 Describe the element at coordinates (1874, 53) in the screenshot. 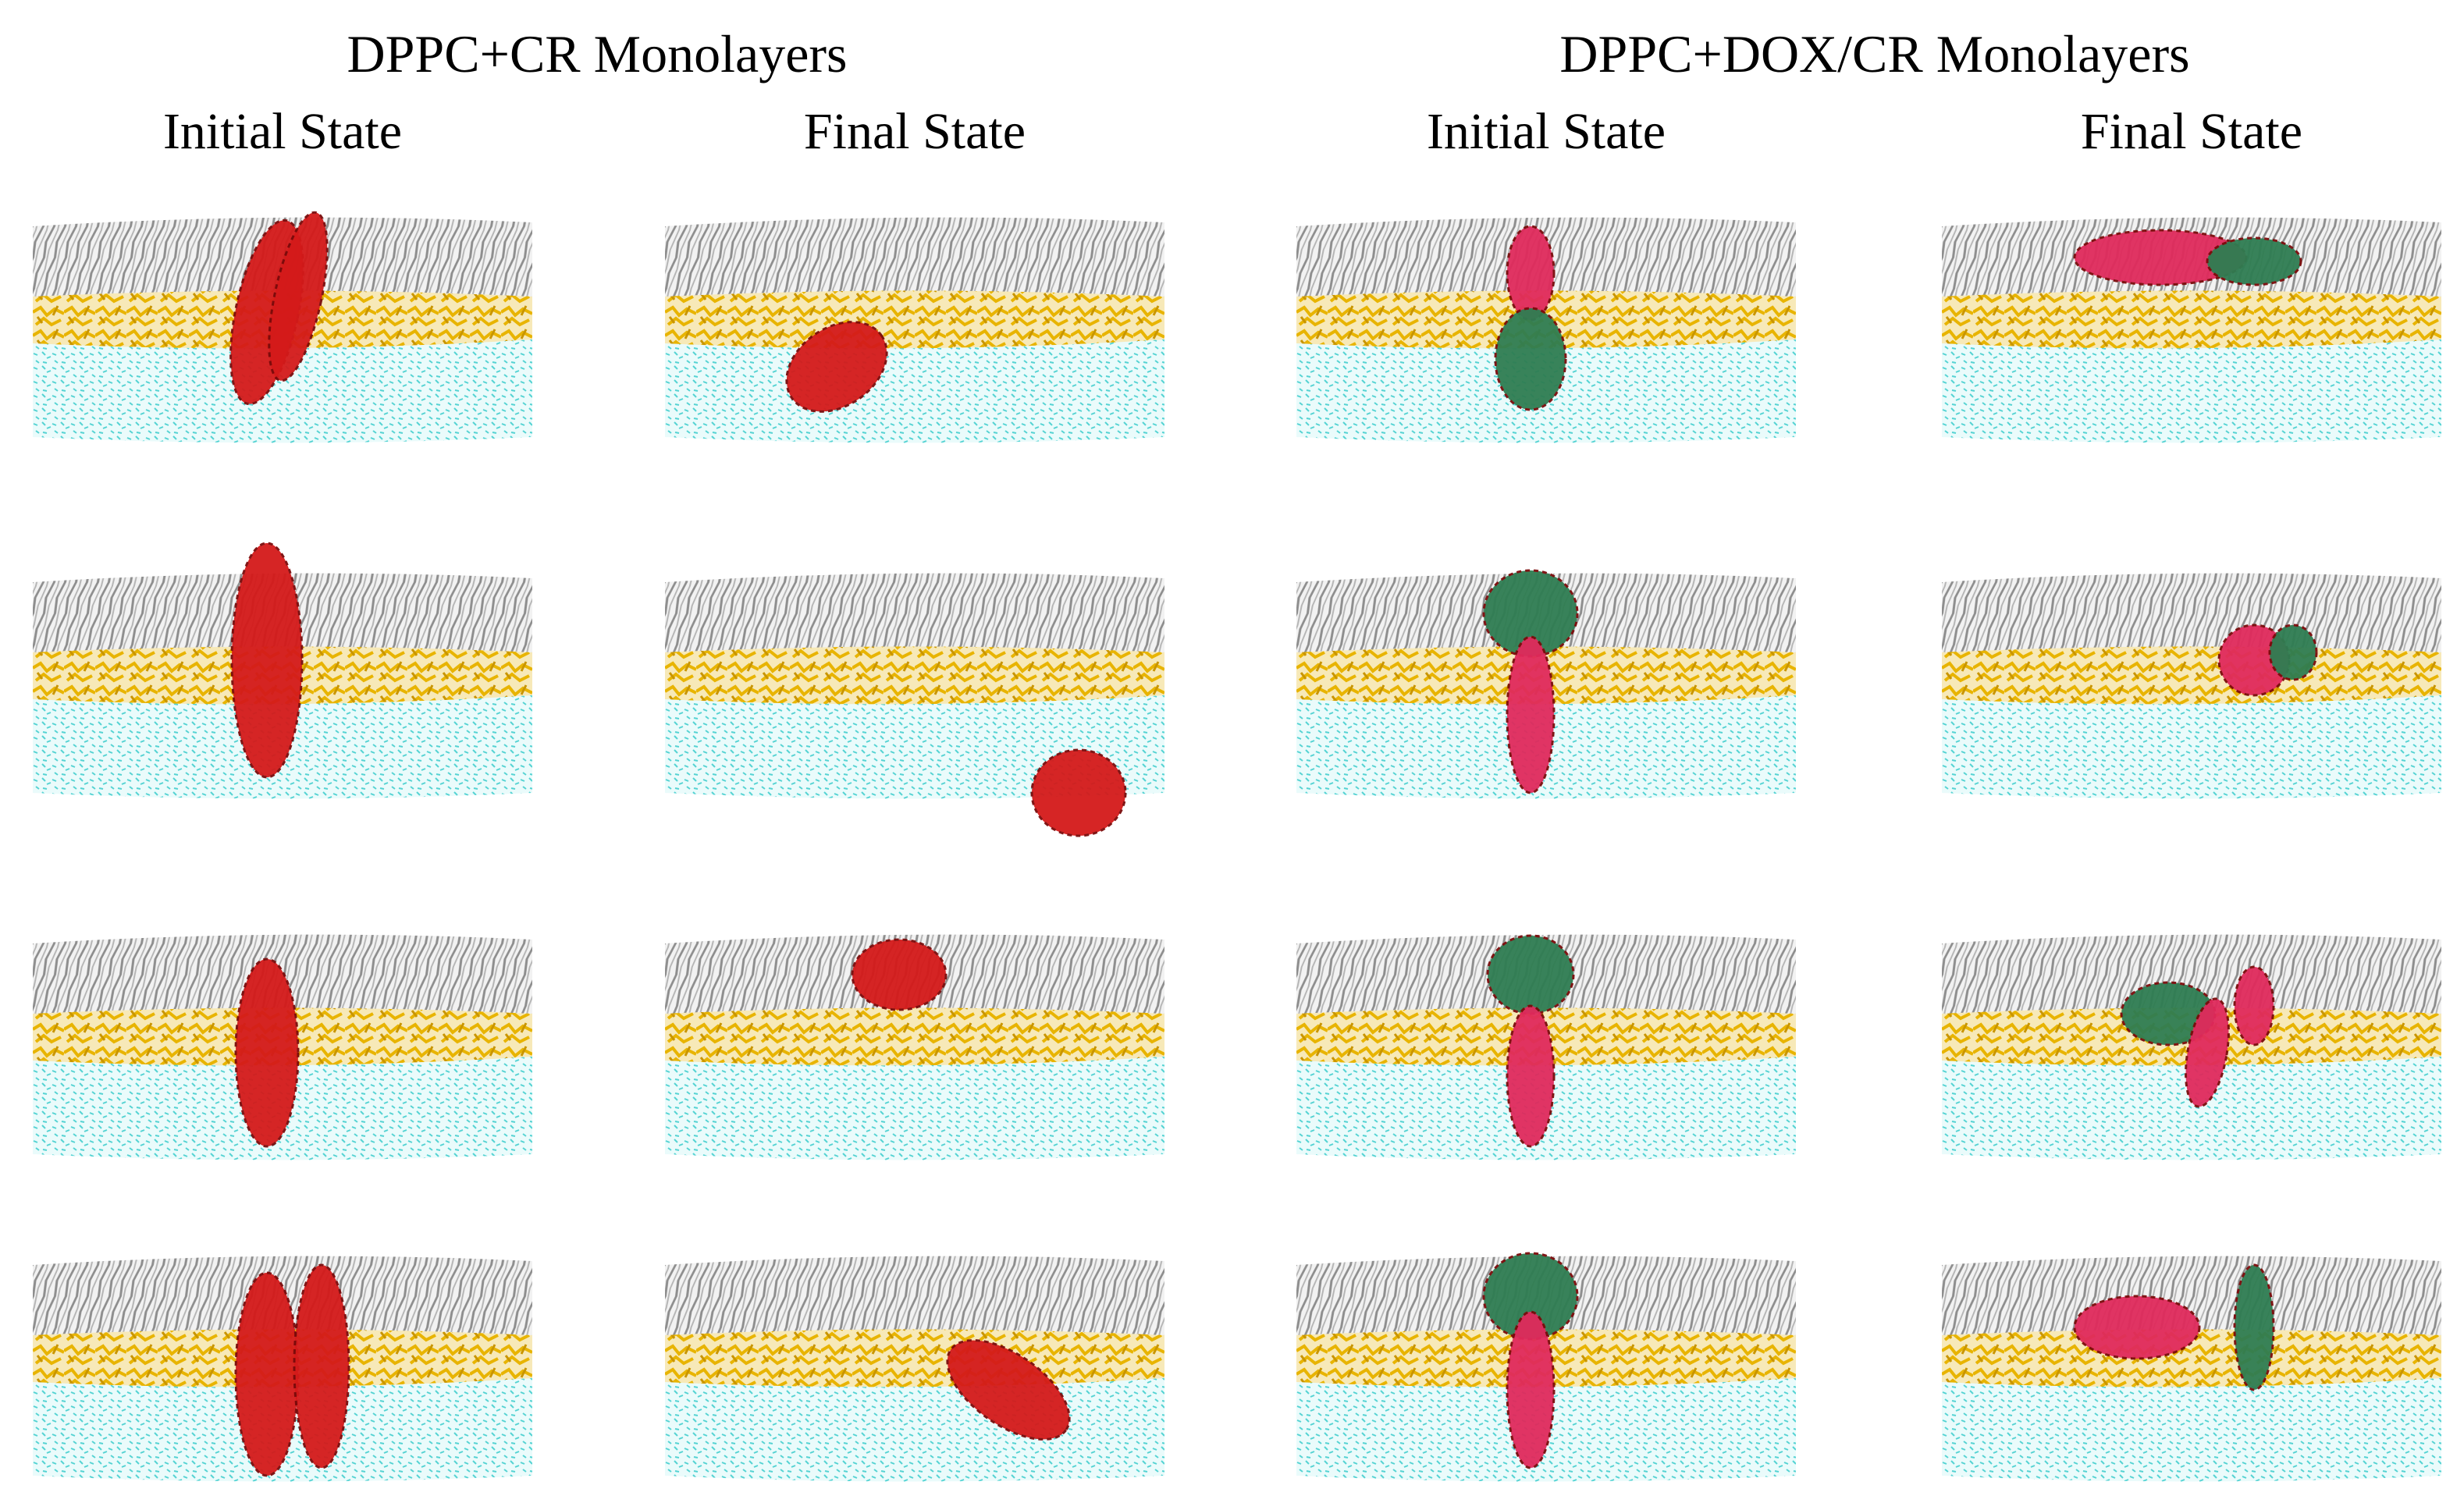

I see `group-title: DPPC+DOX/CR Monolayers` at that location.